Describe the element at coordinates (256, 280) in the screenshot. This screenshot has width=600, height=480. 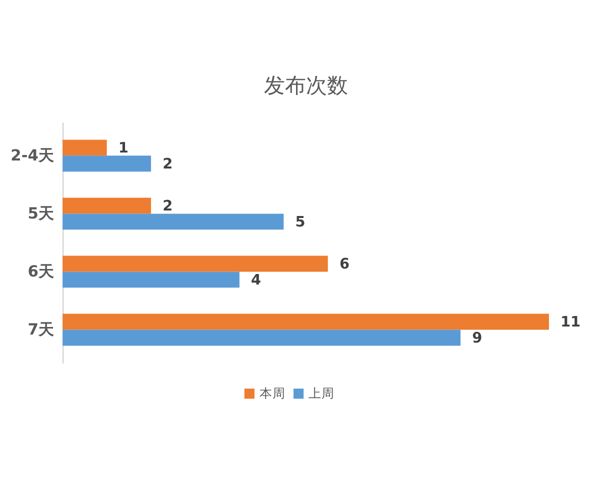
I see `data-label: 4` at that location.